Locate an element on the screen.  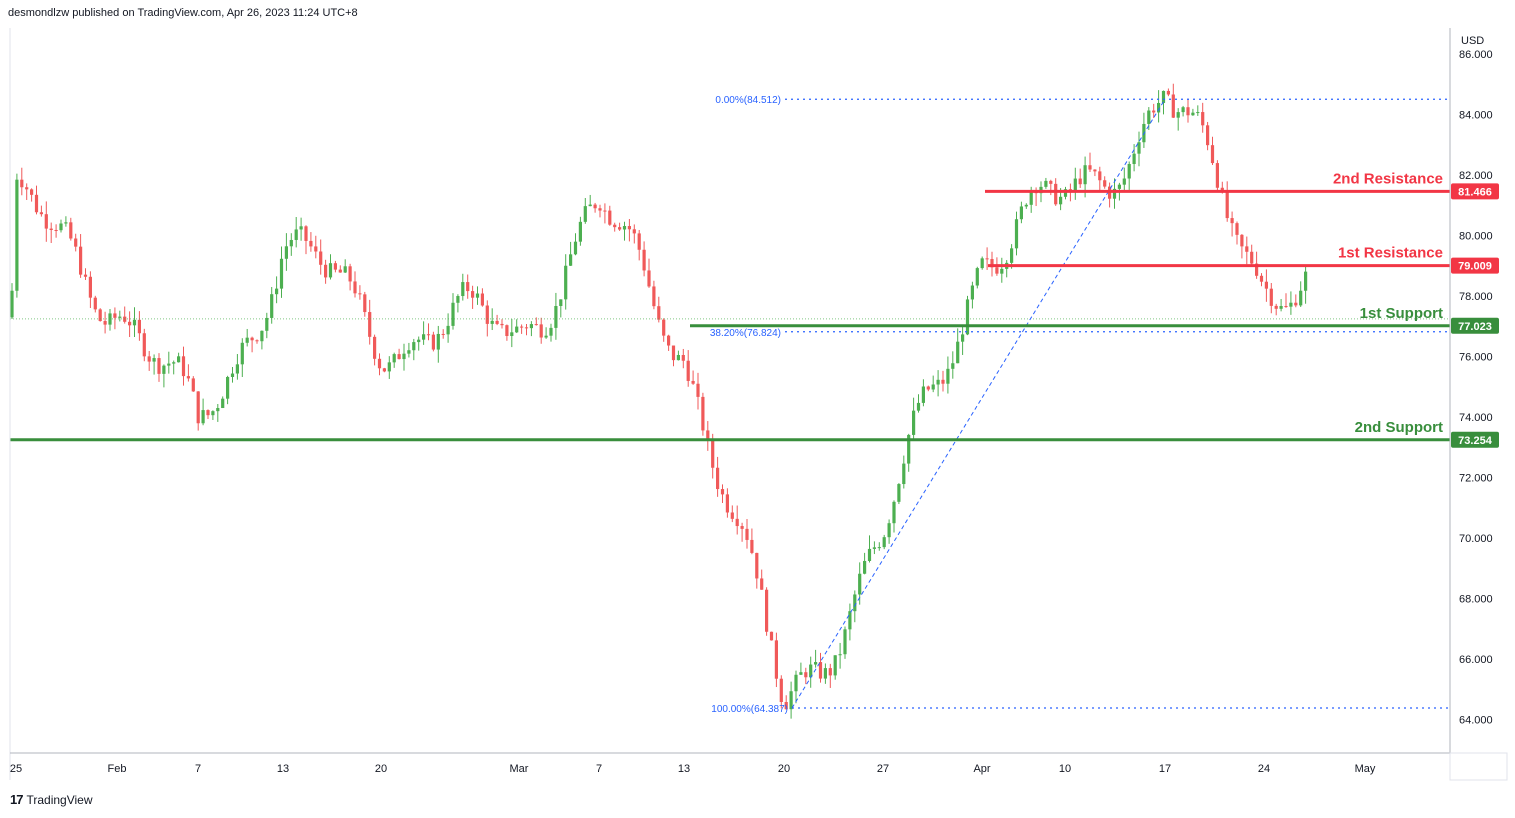
x-tick-label: 24 is located at coordinates (1264, 769).